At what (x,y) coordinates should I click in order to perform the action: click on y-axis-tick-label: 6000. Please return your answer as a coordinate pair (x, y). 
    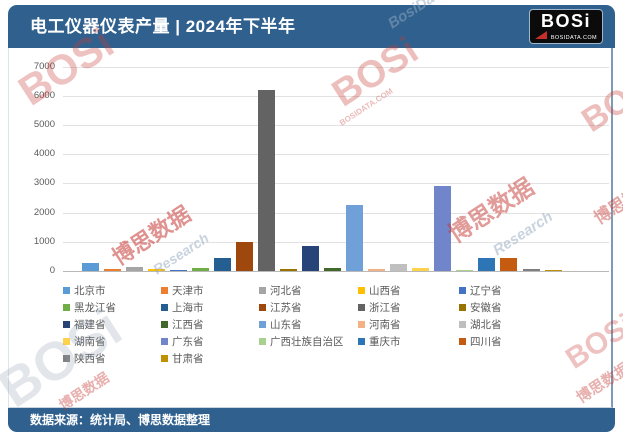
    Looking at the image, I should click on (44, 95).